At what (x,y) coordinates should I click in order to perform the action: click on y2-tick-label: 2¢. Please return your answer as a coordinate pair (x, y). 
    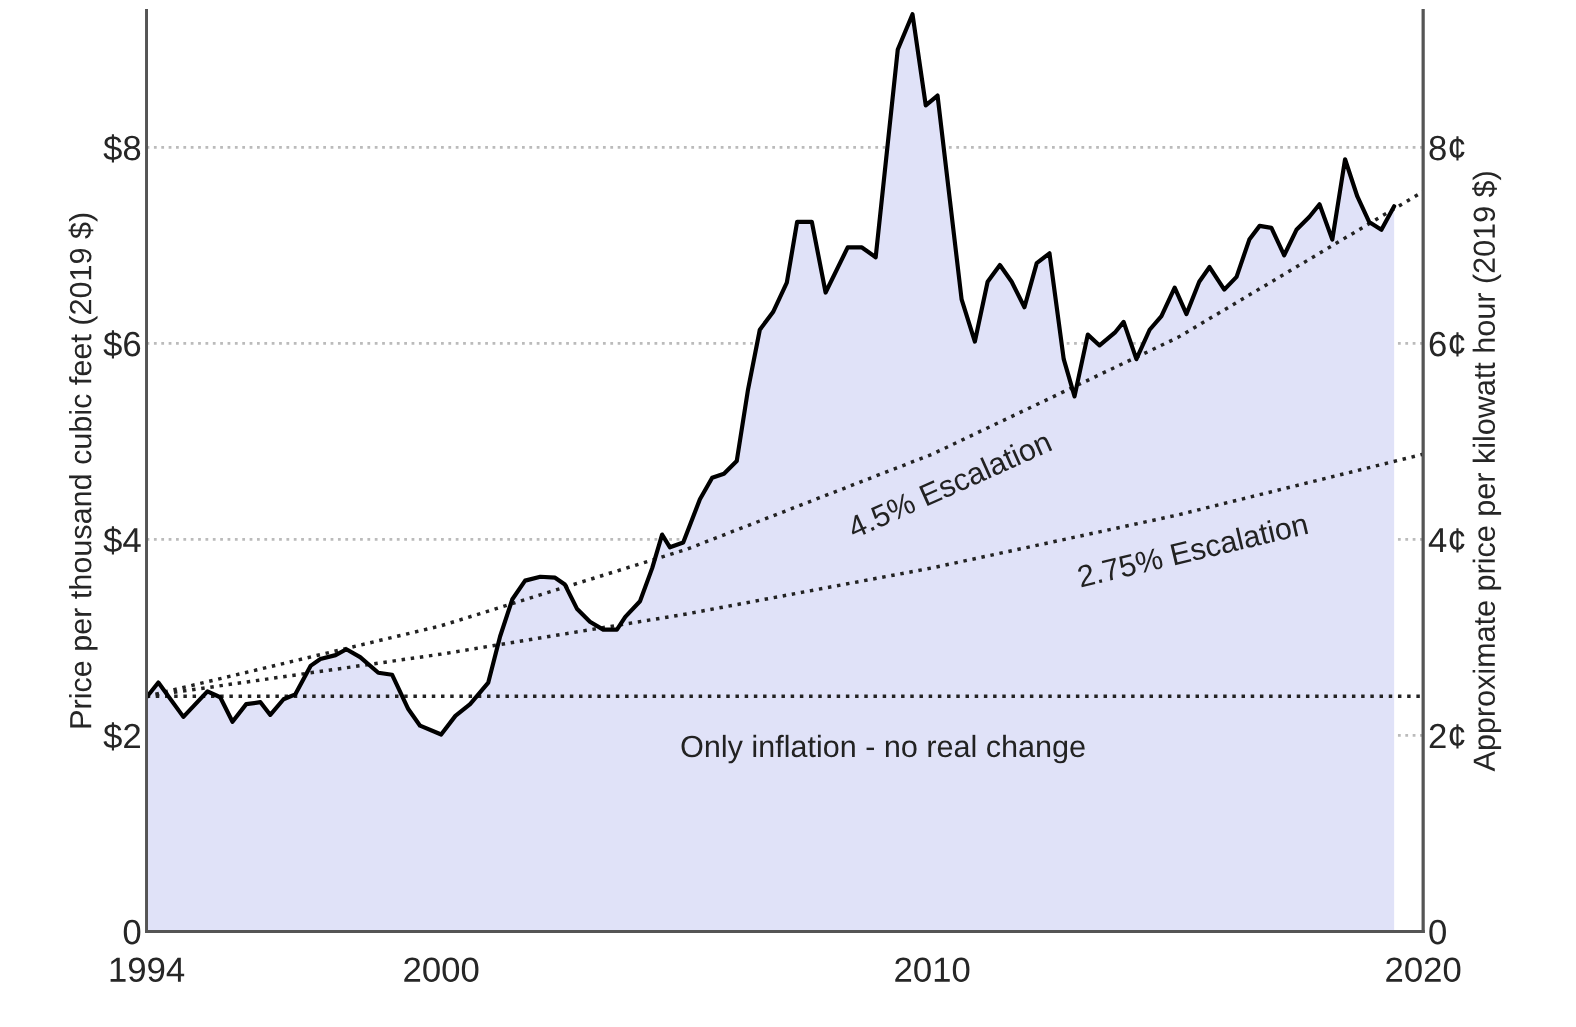
    Looking at the image, I should click on (1447, 736).